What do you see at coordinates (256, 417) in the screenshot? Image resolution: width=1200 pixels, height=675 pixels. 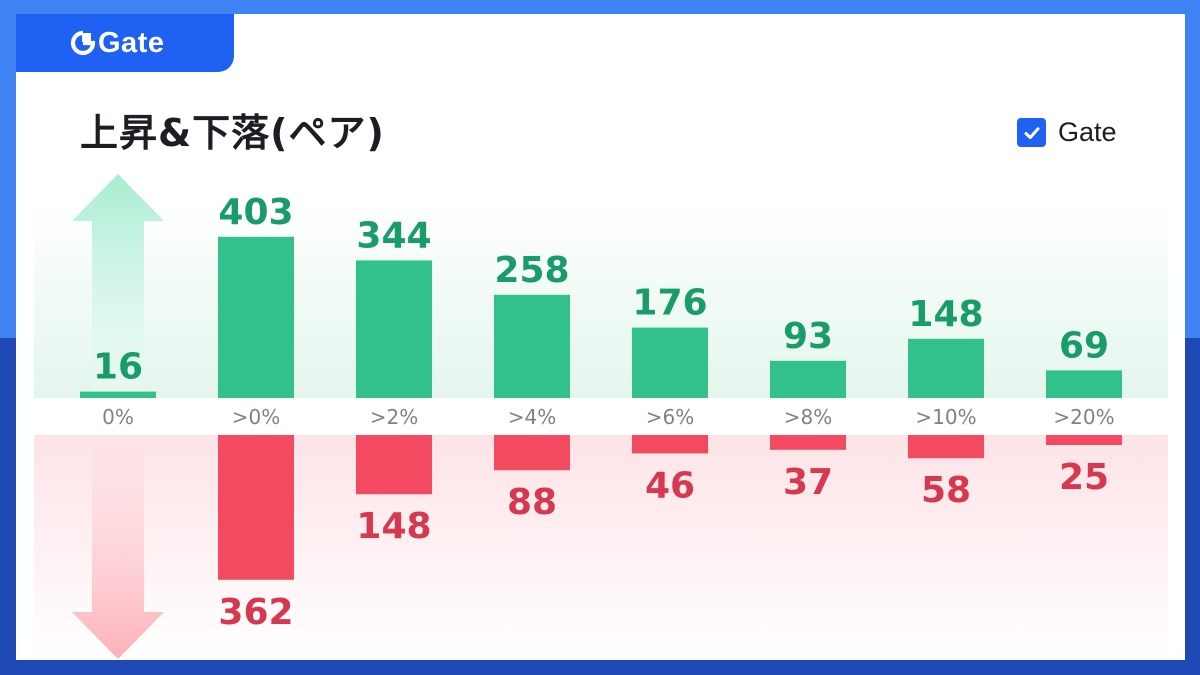 I see `x-tick-label: >0%` at bounding box center [256, 417].